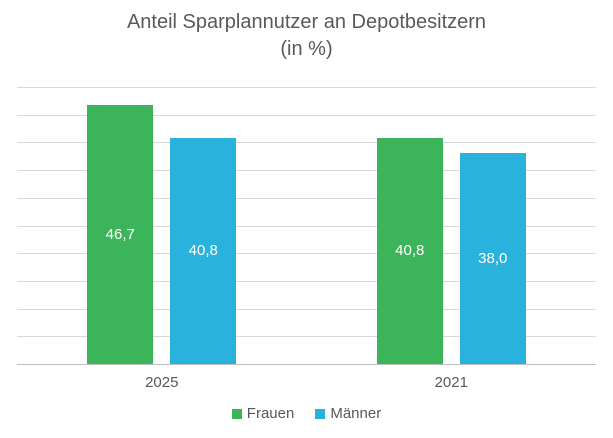  Describe the element at coordinates (306, 413) in the screenshot. I see `legend: Frauen Männer` at that location.